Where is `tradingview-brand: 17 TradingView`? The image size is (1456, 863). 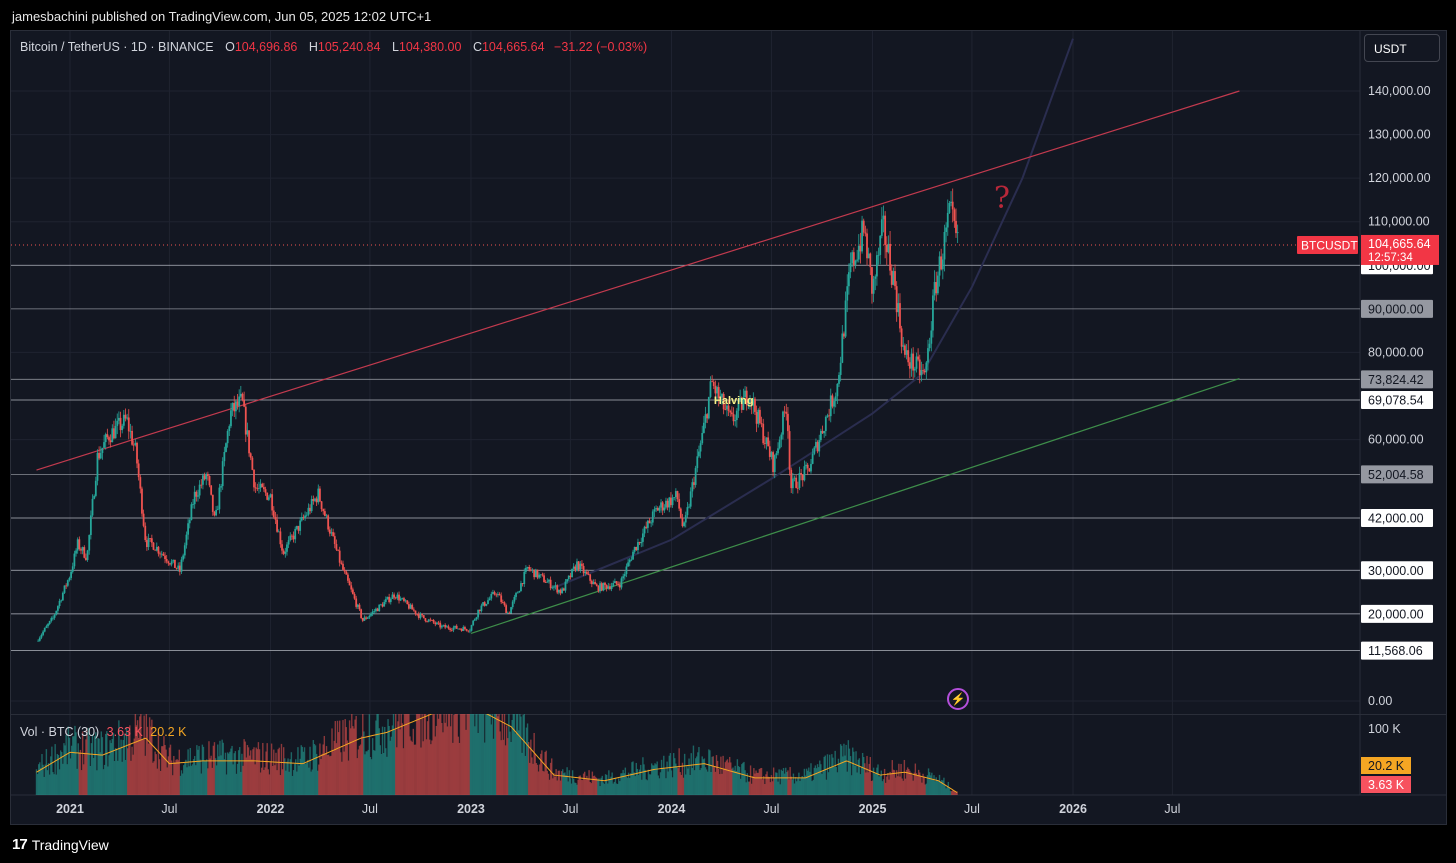 tradingview-brand: 17 TradingView is located at coordinates (60, 844).